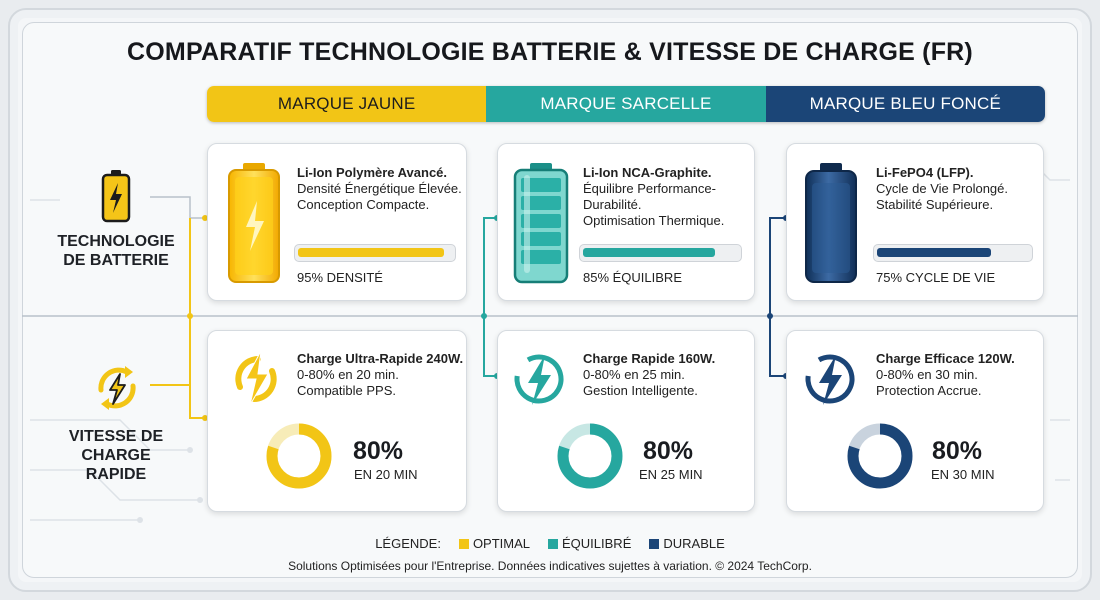 Image resolution: width=1100 pixels, height=600 pixels. Describe the element at coordinates (632, 277) in the screenshot. I see `balance-label: 85% ÉQUILIBRE` at that location.